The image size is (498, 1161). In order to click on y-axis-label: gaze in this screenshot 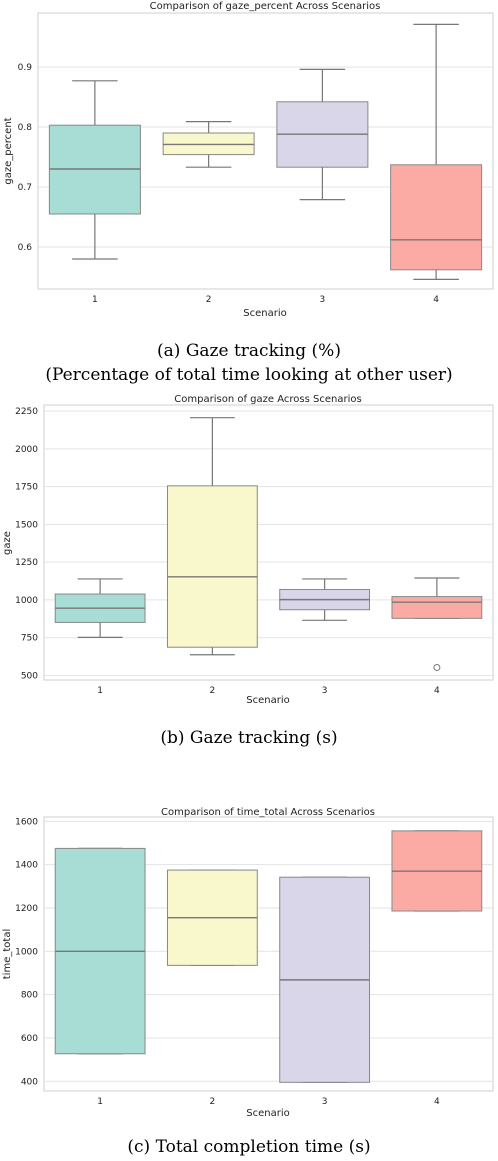, I will do `click(7, 543)`.